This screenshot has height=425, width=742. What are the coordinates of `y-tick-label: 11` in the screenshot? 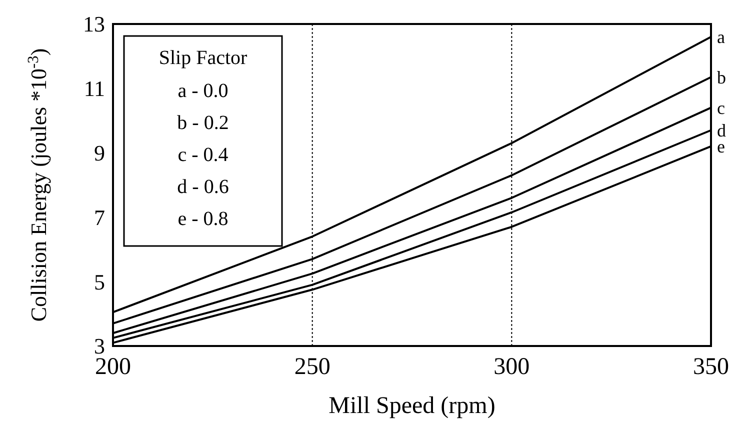 It's located at (94, 89).